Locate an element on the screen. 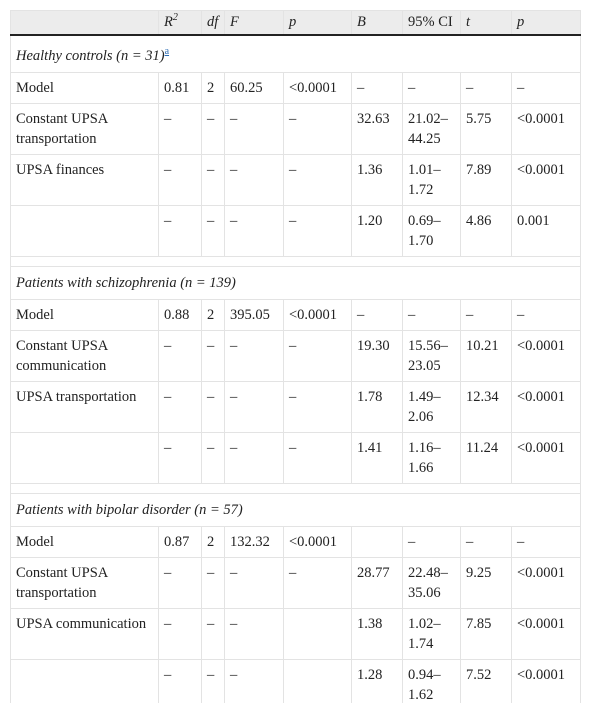 Image resolution: width=590 pixels, height=703 pixels. value-cell-b: 1.36 is located at coordinates (377, 179).